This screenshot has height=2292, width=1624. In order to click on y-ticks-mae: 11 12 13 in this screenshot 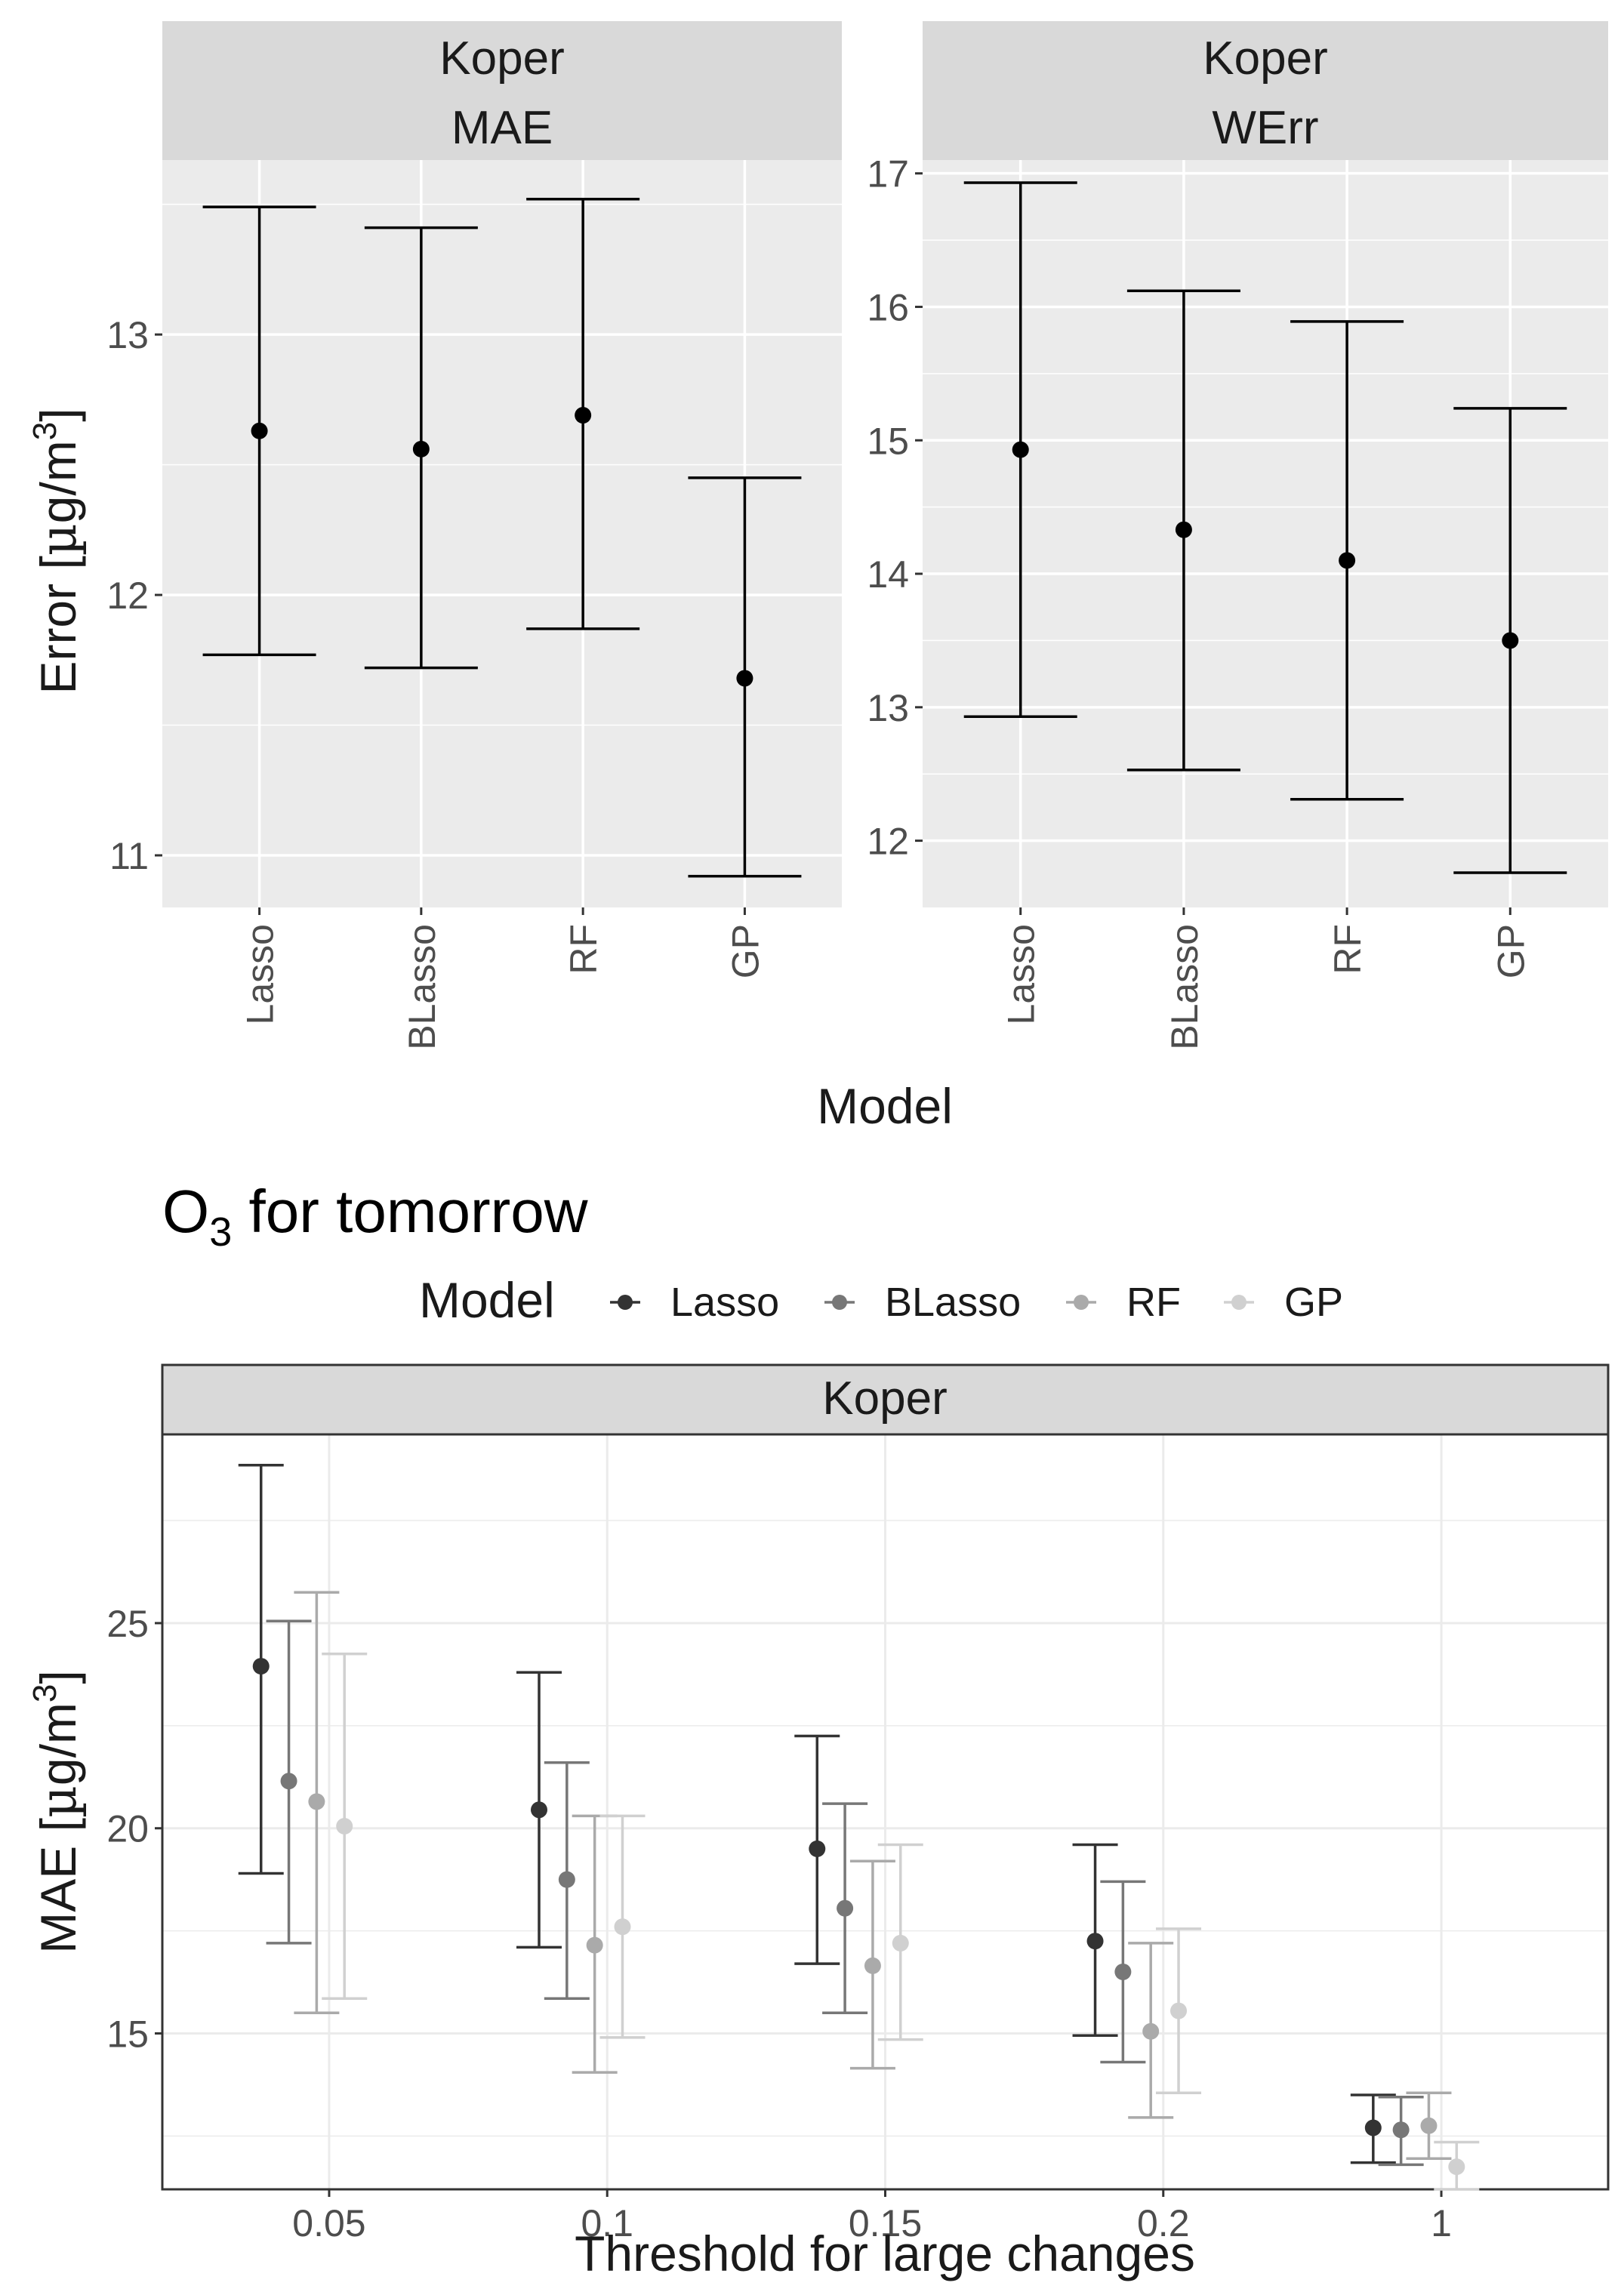, I will do `click(134, 595)`.